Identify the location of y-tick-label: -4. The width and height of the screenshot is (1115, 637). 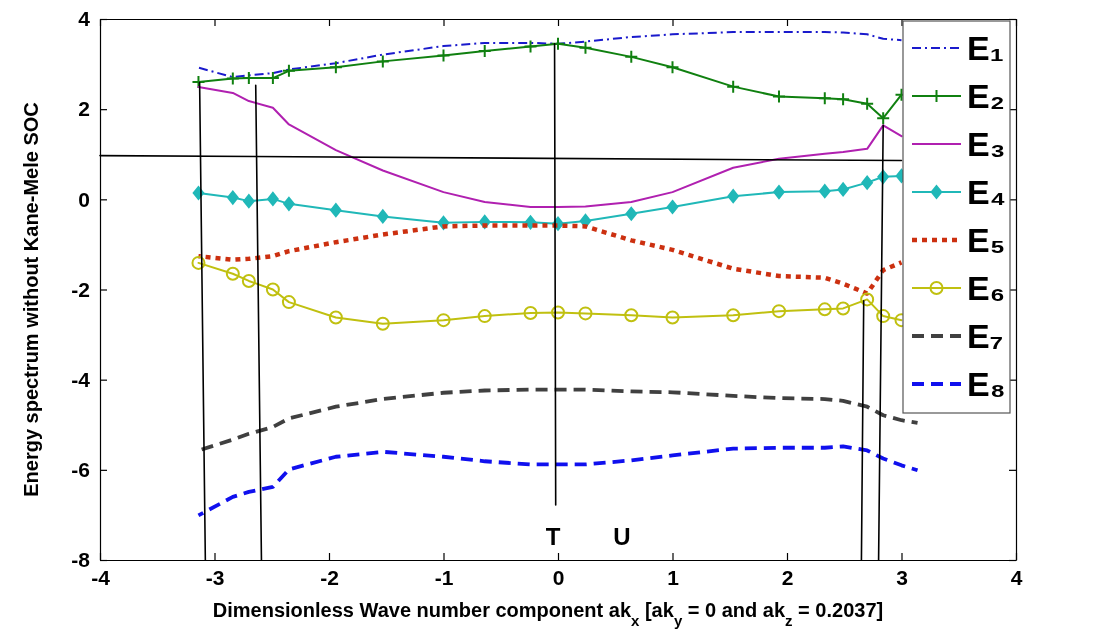
(81, 379).